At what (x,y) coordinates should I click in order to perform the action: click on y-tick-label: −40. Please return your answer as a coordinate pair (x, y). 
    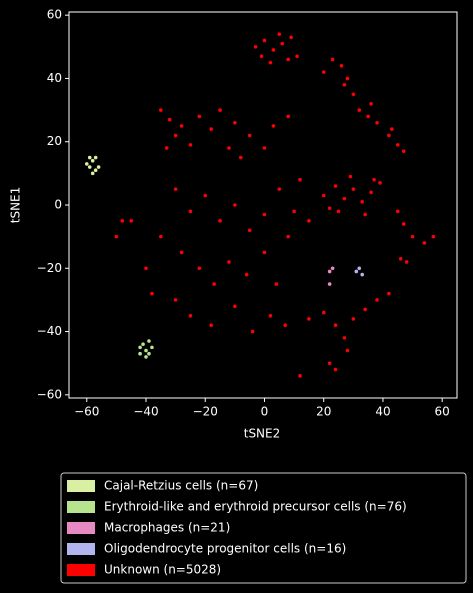
    Looking at the image, I should click on (49, 331).